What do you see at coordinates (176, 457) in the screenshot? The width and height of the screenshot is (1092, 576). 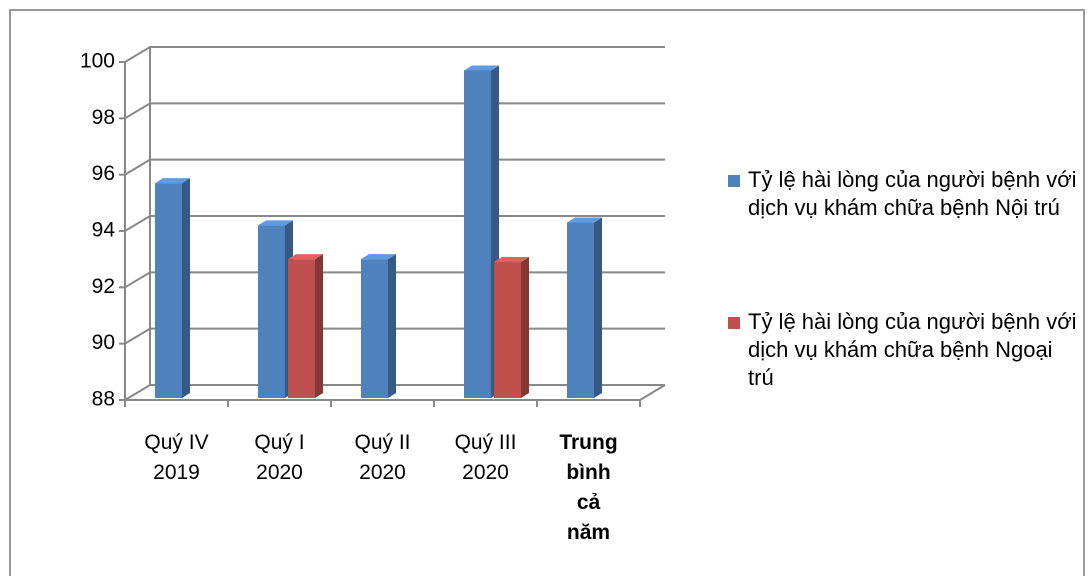 I see `x-tick-label: Quý IV 2019` at bounding box center [176, 457].